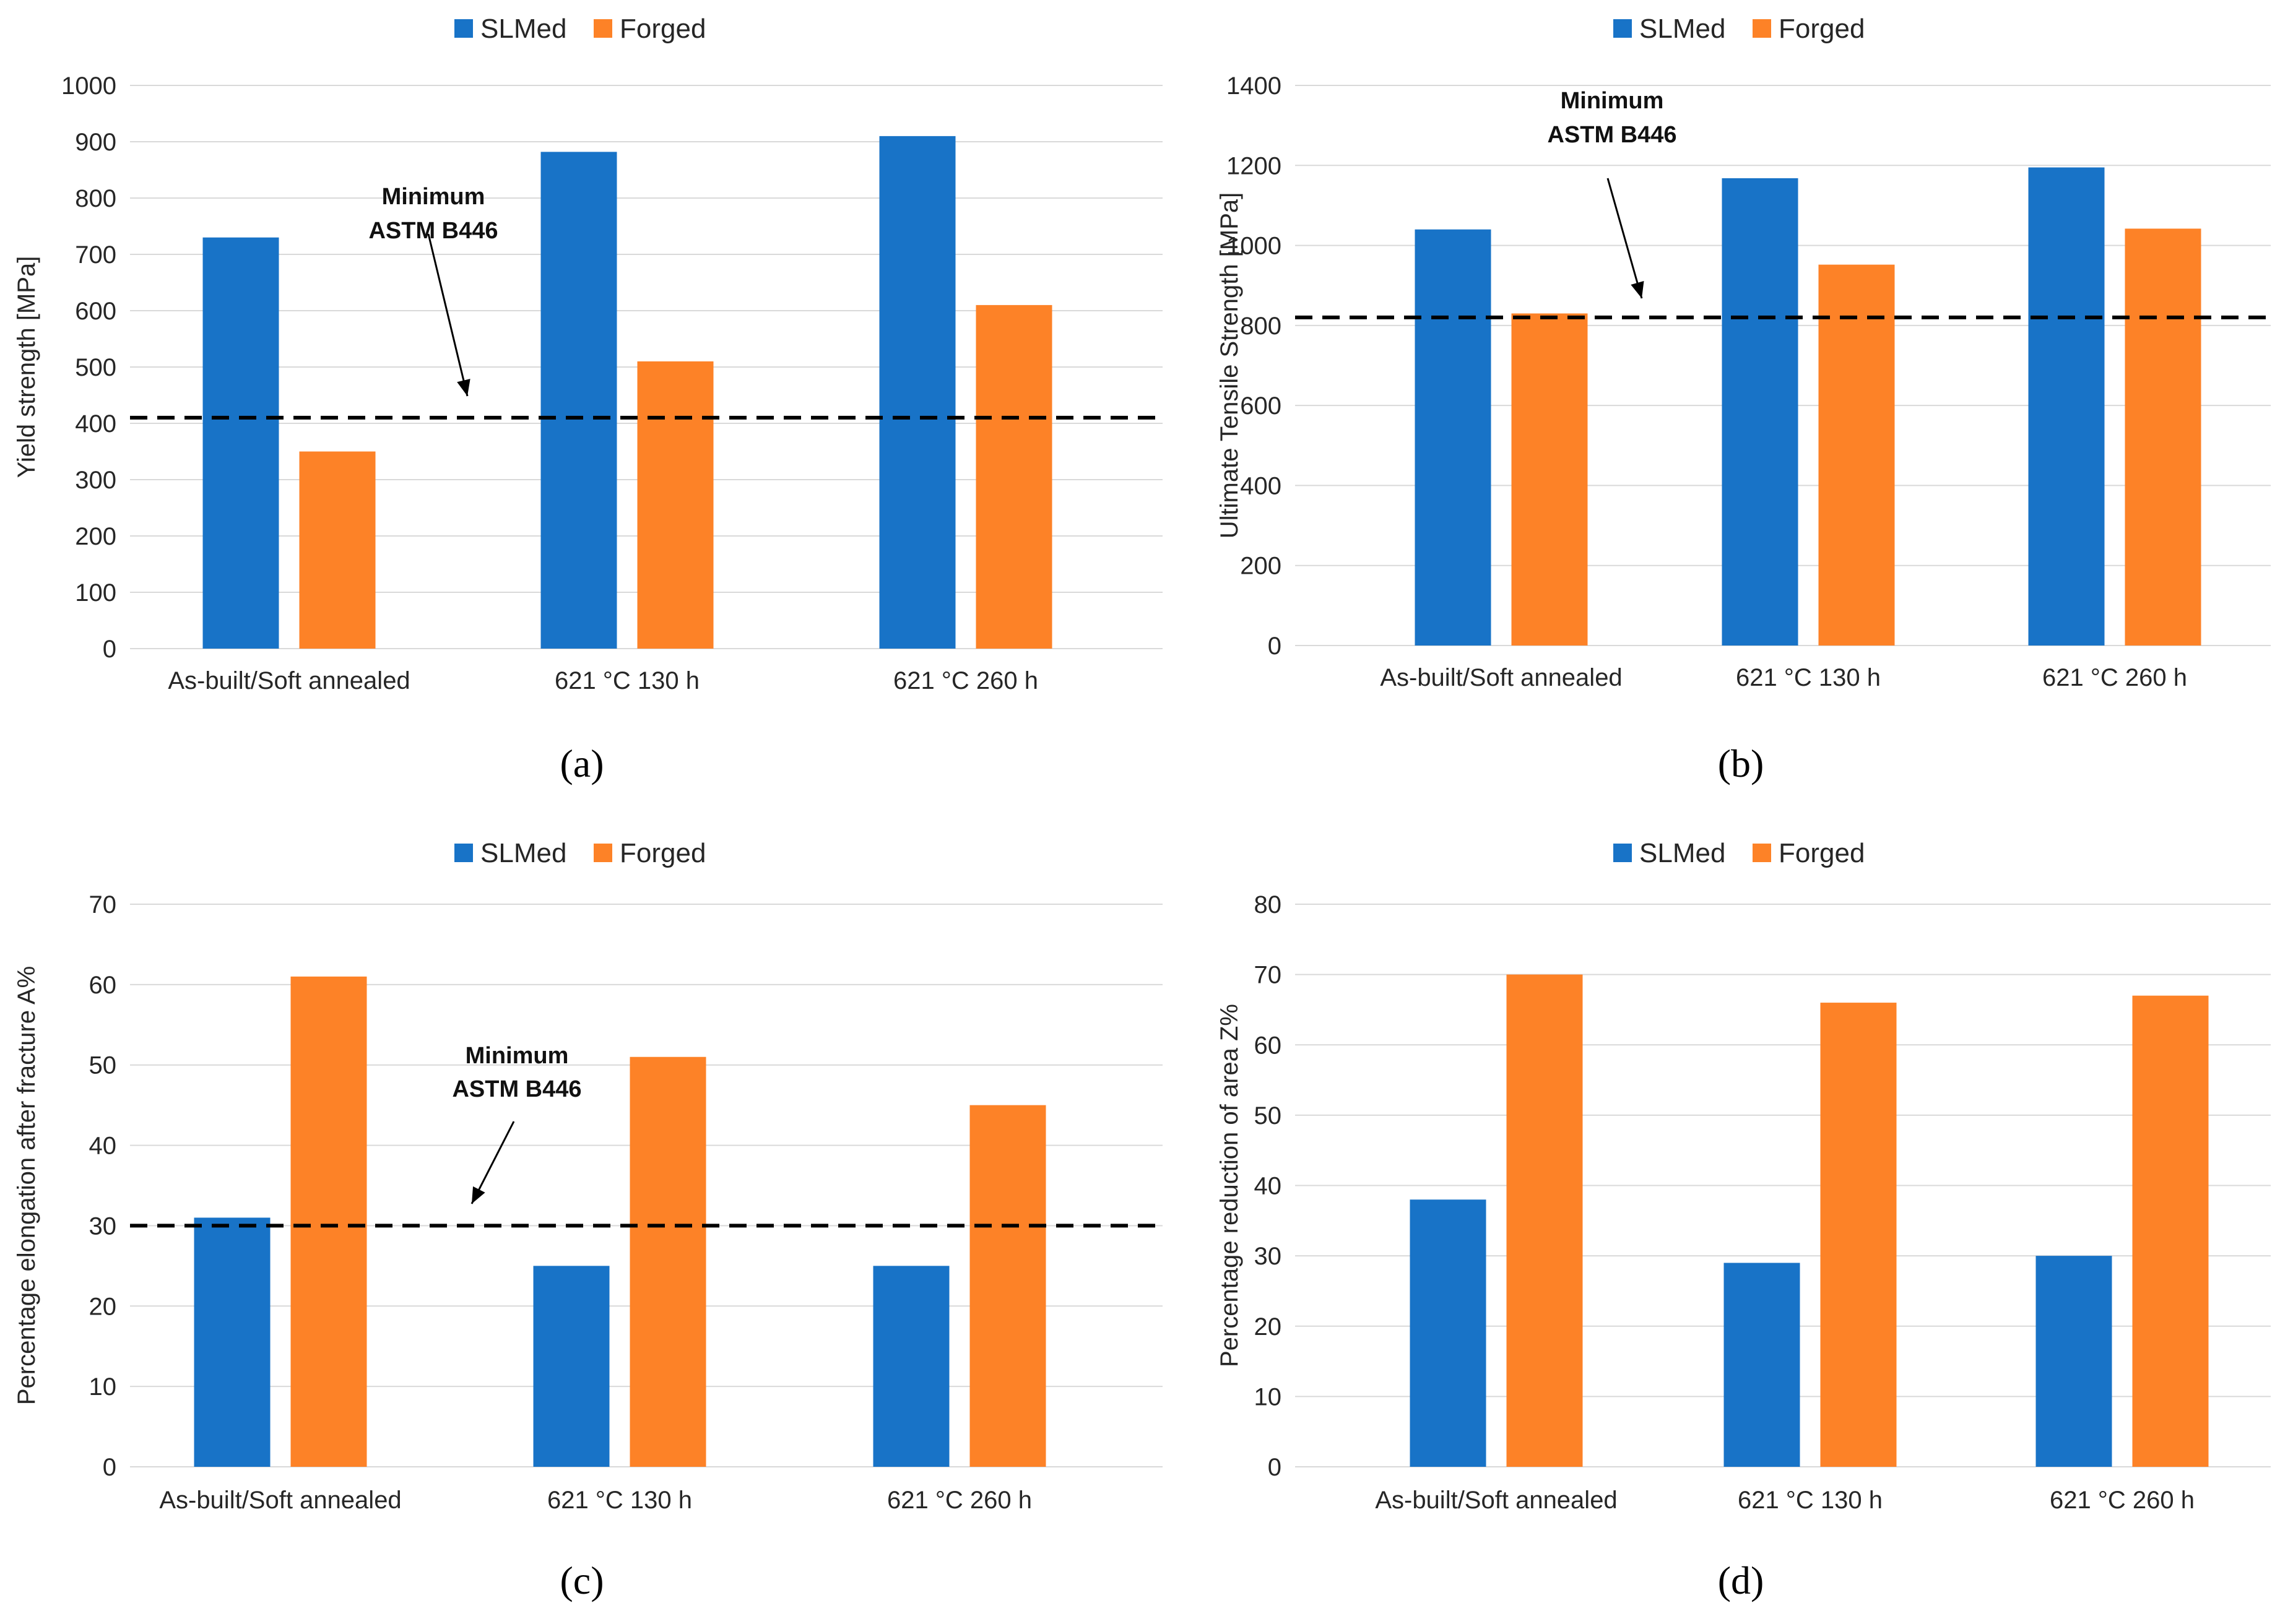  Describe the element at coordinates (1229, 1185) in the screenshot. I see `y-axis-title: Percentage reduction of area Z%` at that location.